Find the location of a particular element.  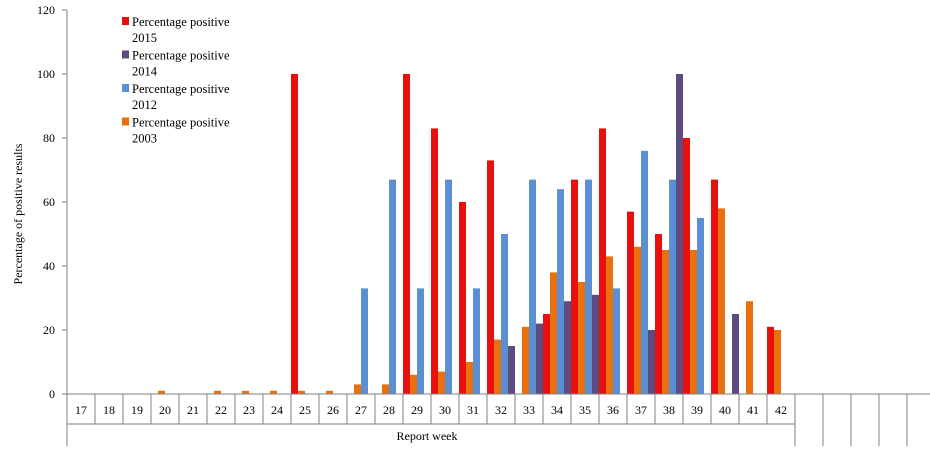

x-tick-label: 32 is located at coordinates (501, 410).